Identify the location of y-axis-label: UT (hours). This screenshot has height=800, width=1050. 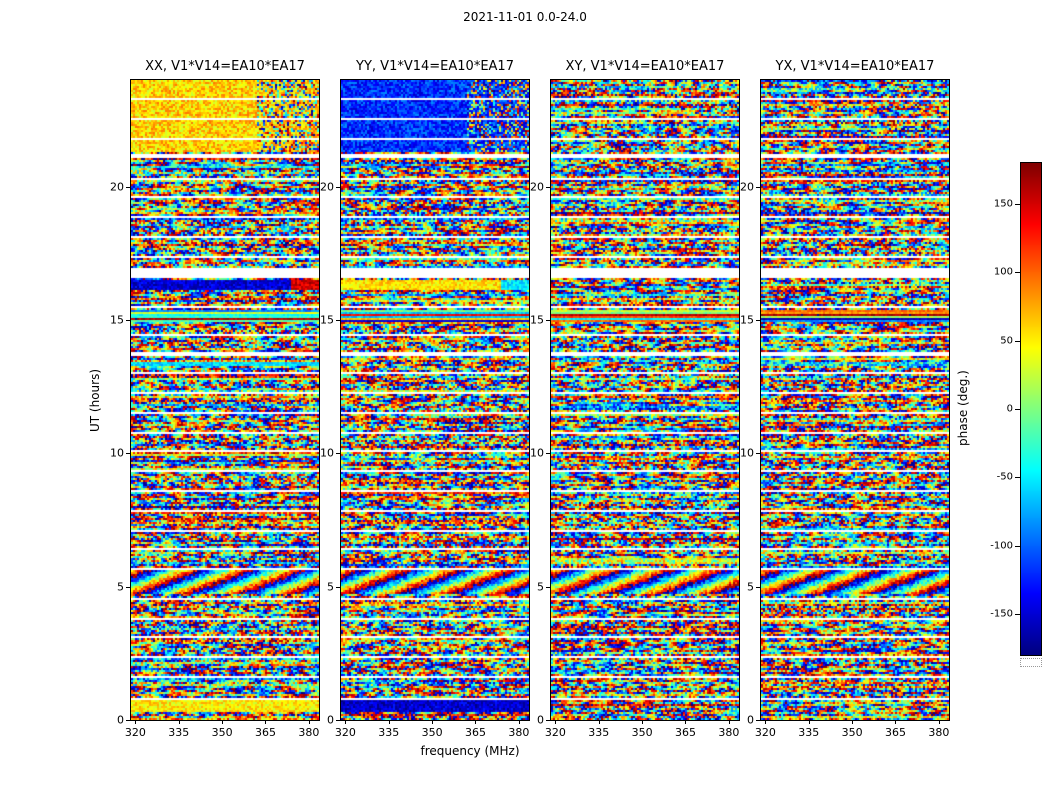
(95, 400).